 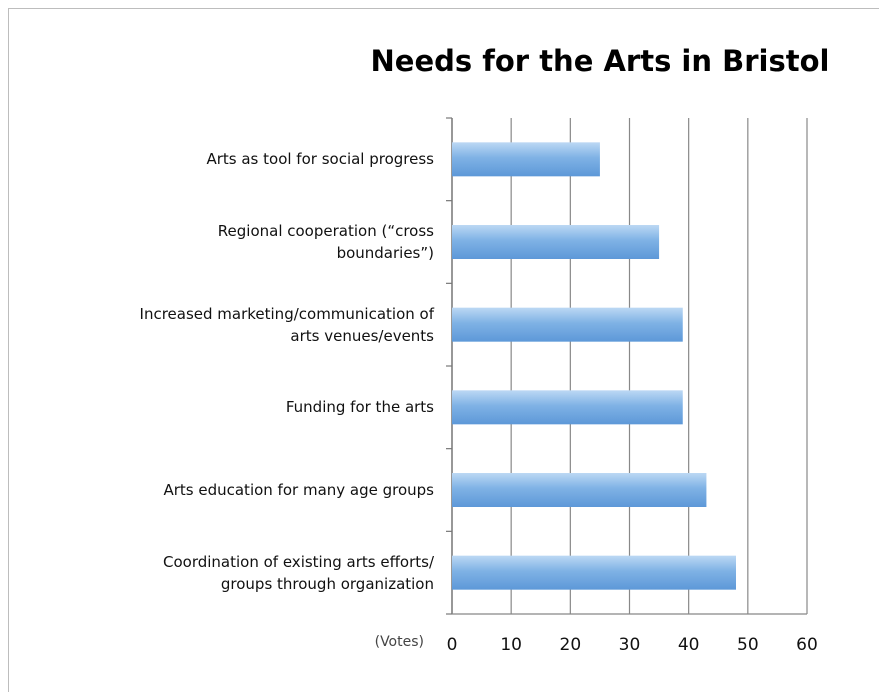 What do you see at coordinates (362, 335) in the screenshot?
I see `category-label-line: arts venues/events` at bounding box center [362, 335].